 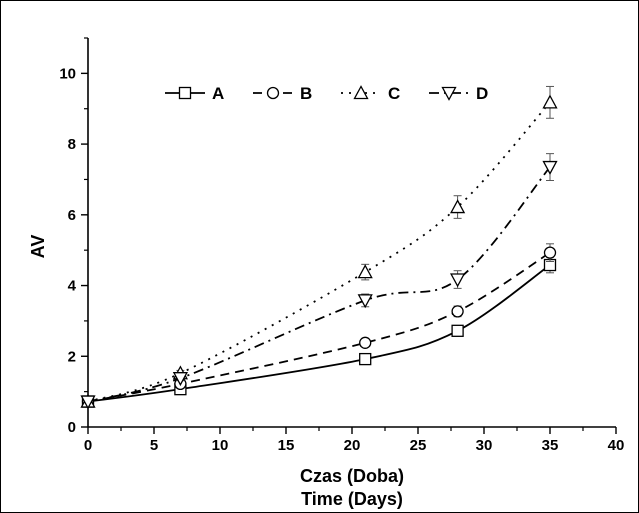 What do you see at coordinates (482, 93) in the screenshot?
I see `legend-label-D: D` at bounding box center [482, 93].